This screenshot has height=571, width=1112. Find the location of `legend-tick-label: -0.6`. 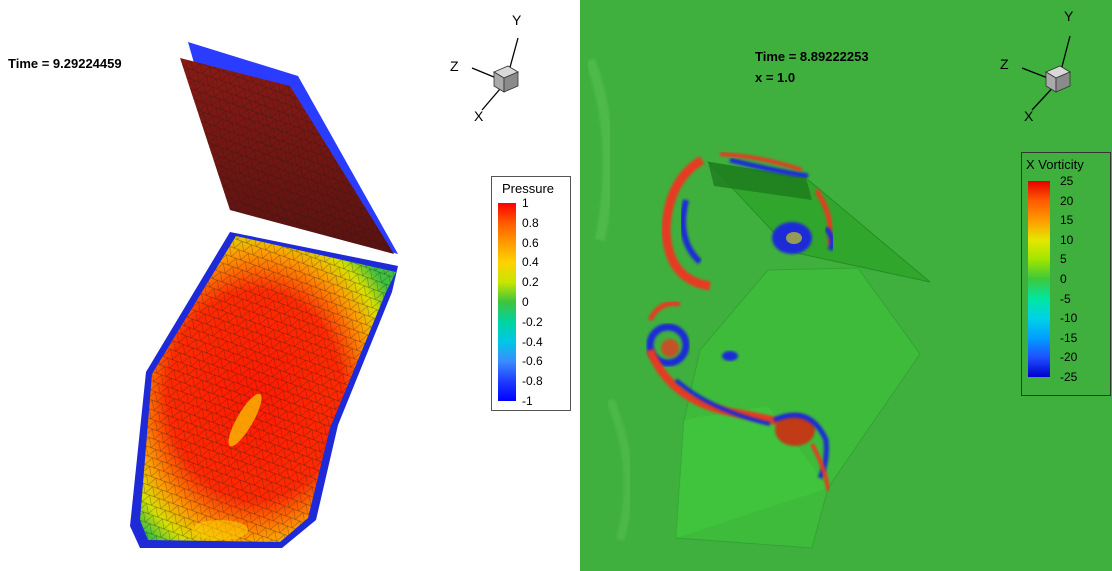

legend-tick-label: -0.6 is located at coordinates (532, 361).